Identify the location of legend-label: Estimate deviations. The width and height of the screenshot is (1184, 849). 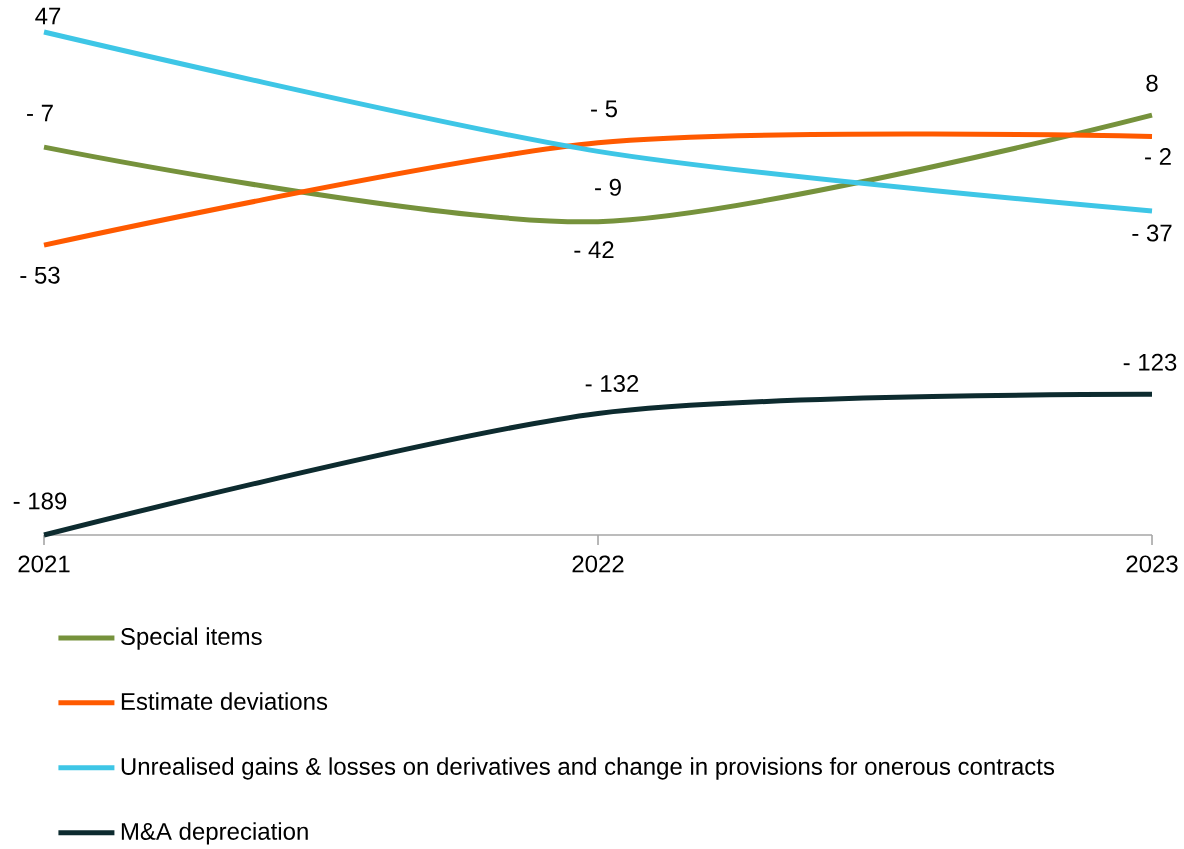
(224, 701).